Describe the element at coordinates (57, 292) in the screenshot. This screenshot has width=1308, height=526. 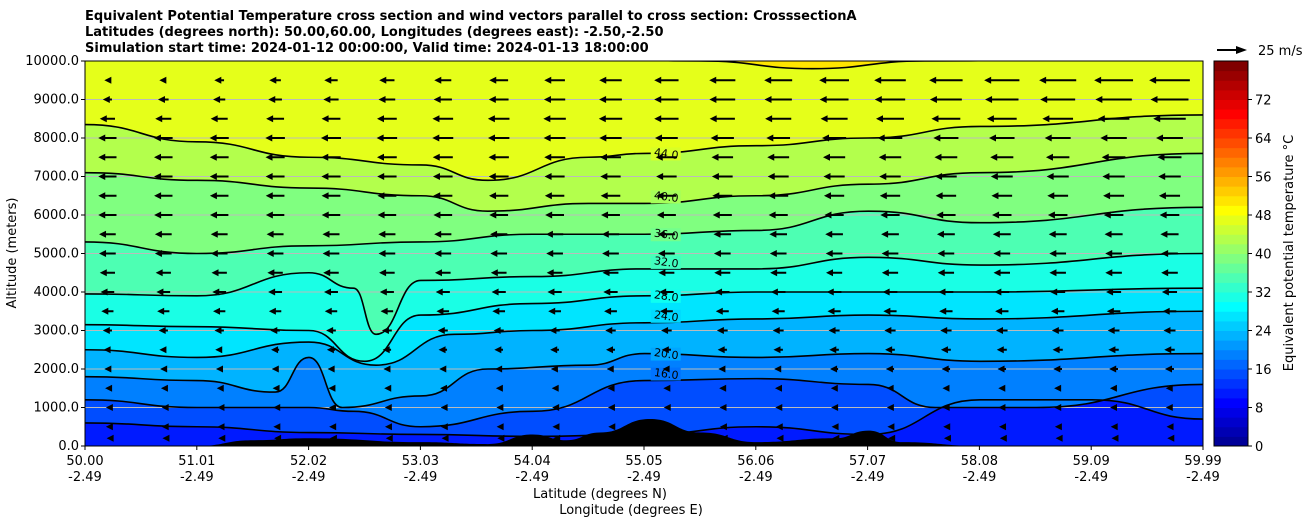
I see `y-tick-label: 4000.0` at that location.